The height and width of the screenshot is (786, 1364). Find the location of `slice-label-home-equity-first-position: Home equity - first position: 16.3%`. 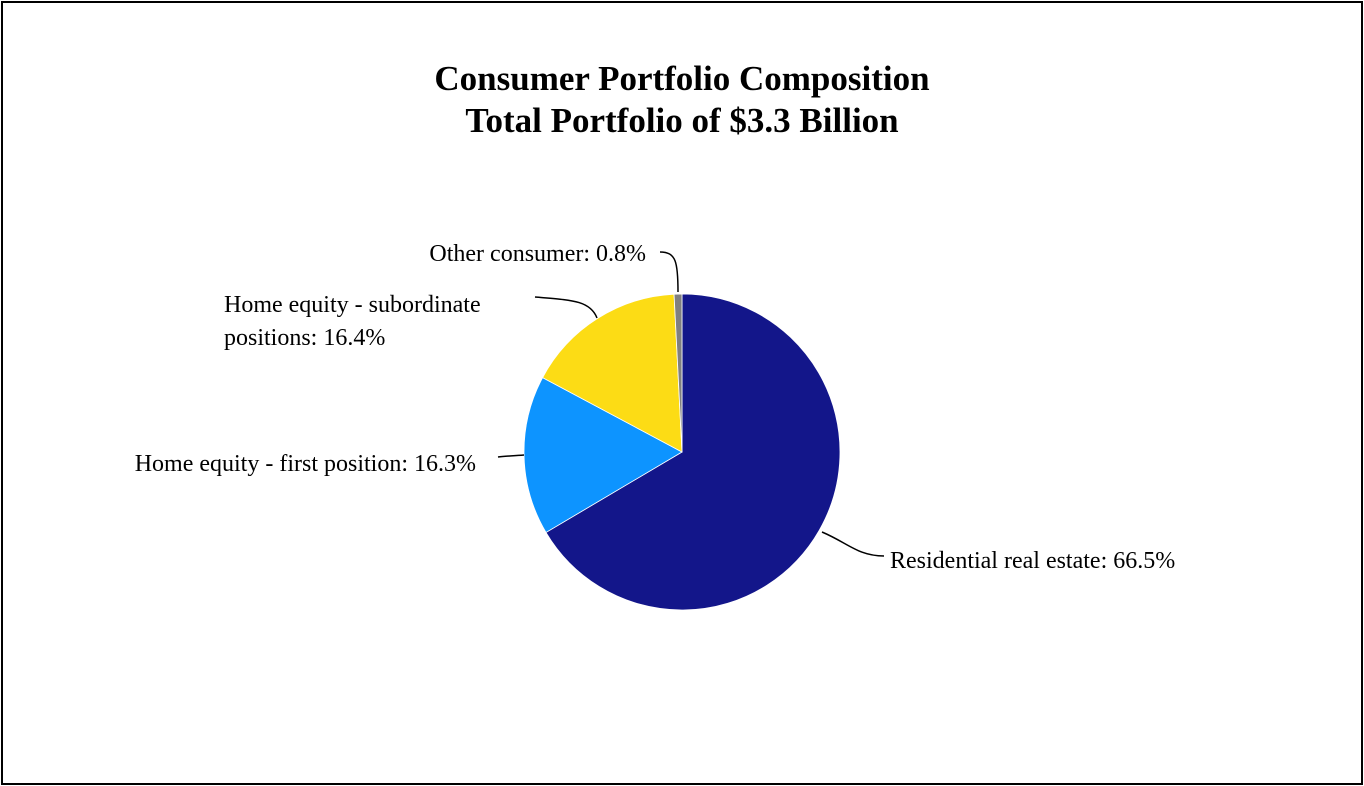

slice-label-home-equity-first-position: Home equity - first position: 16.3% is located at coordinates (305, 464).